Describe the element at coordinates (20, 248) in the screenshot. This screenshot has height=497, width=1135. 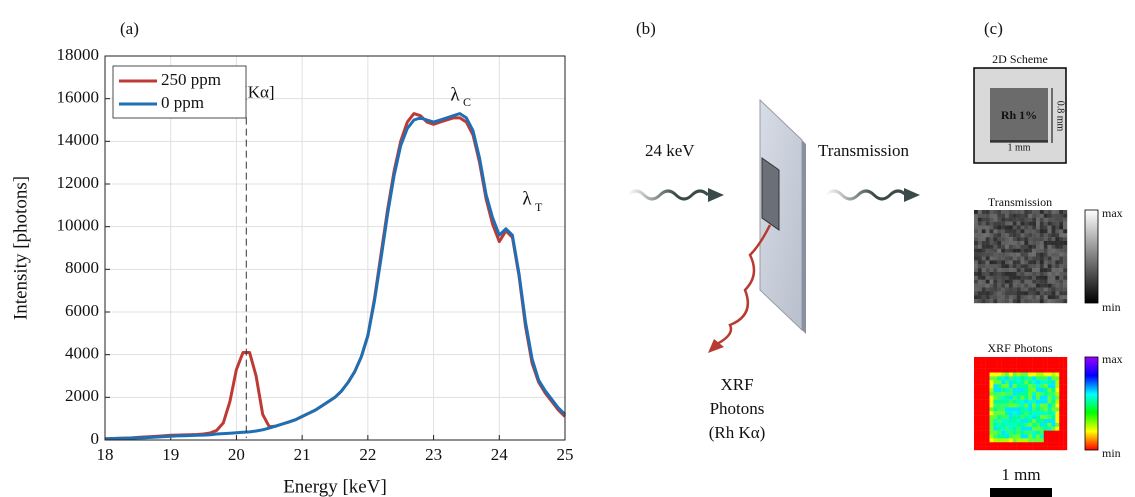
I see `y-axis-label: Intensity [photons]` at that location.